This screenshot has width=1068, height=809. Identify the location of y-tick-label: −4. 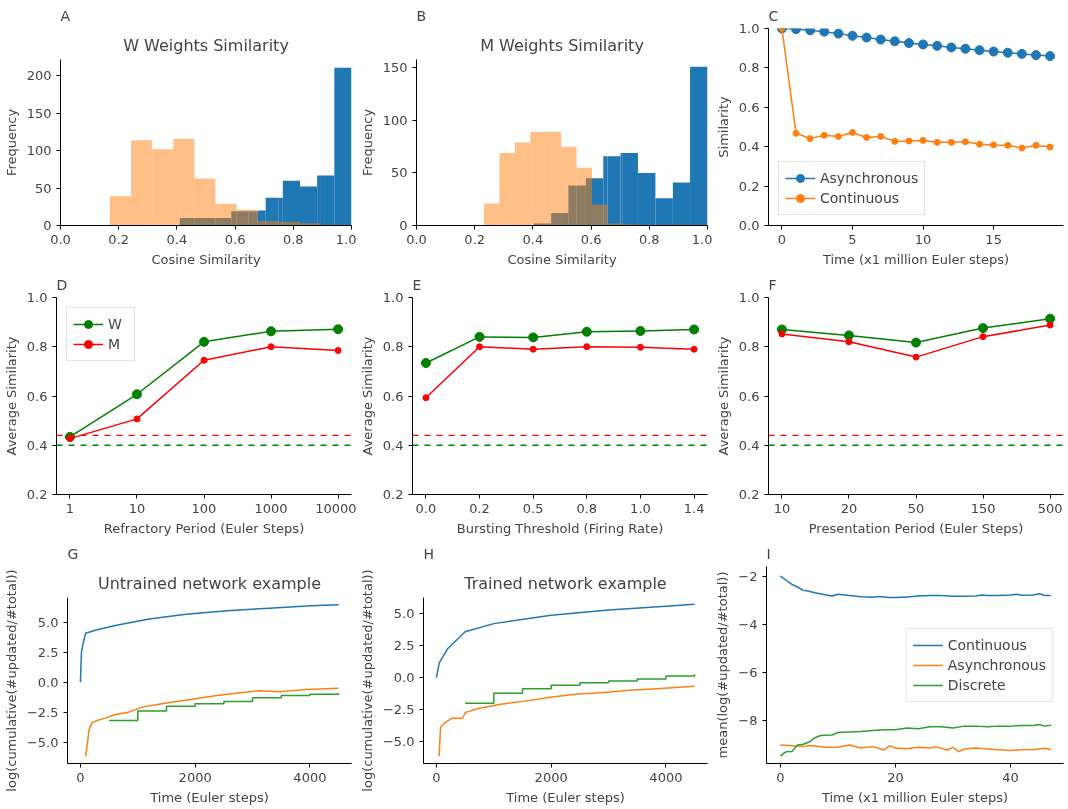
(748, 624).